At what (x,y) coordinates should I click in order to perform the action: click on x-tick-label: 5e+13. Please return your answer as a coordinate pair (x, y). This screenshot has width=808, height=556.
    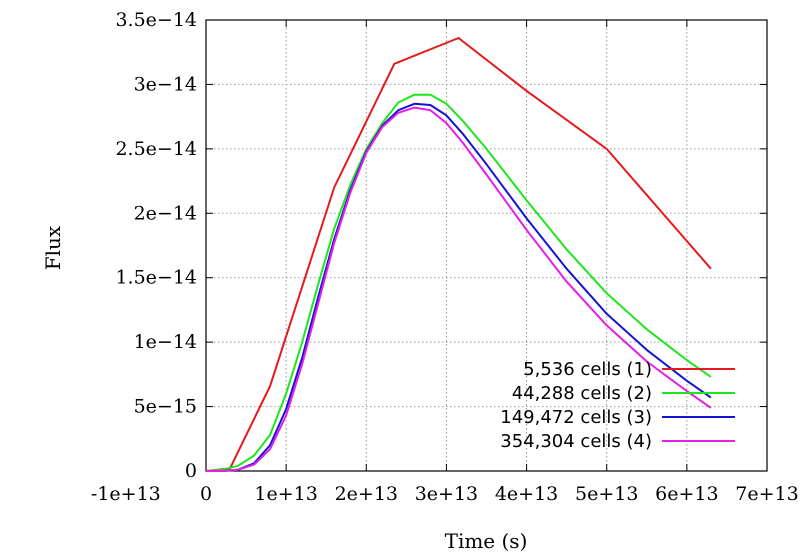
    Looking at the image, I should click on (606, 494).